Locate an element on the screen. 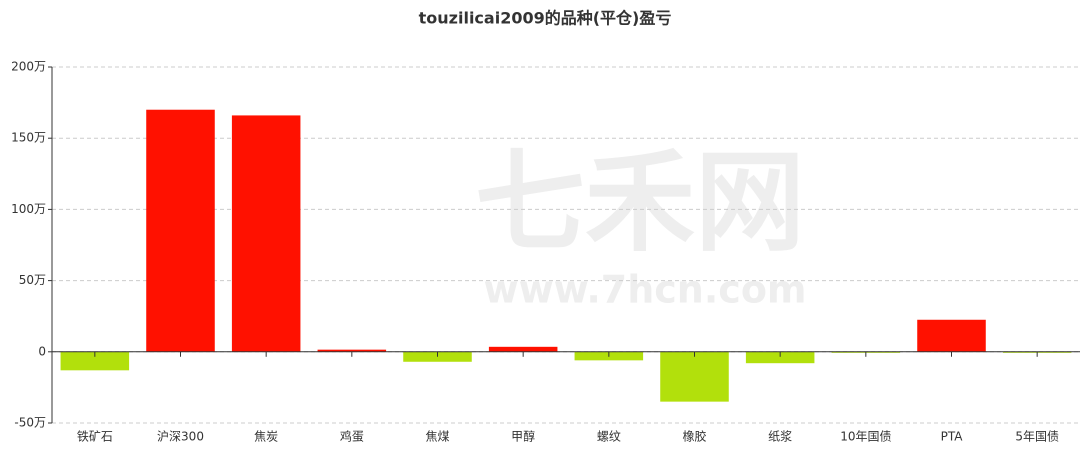 This screenshot has height=457, width=1090. x-tick-label: 甲醇 is located at coordinates (523, 436).